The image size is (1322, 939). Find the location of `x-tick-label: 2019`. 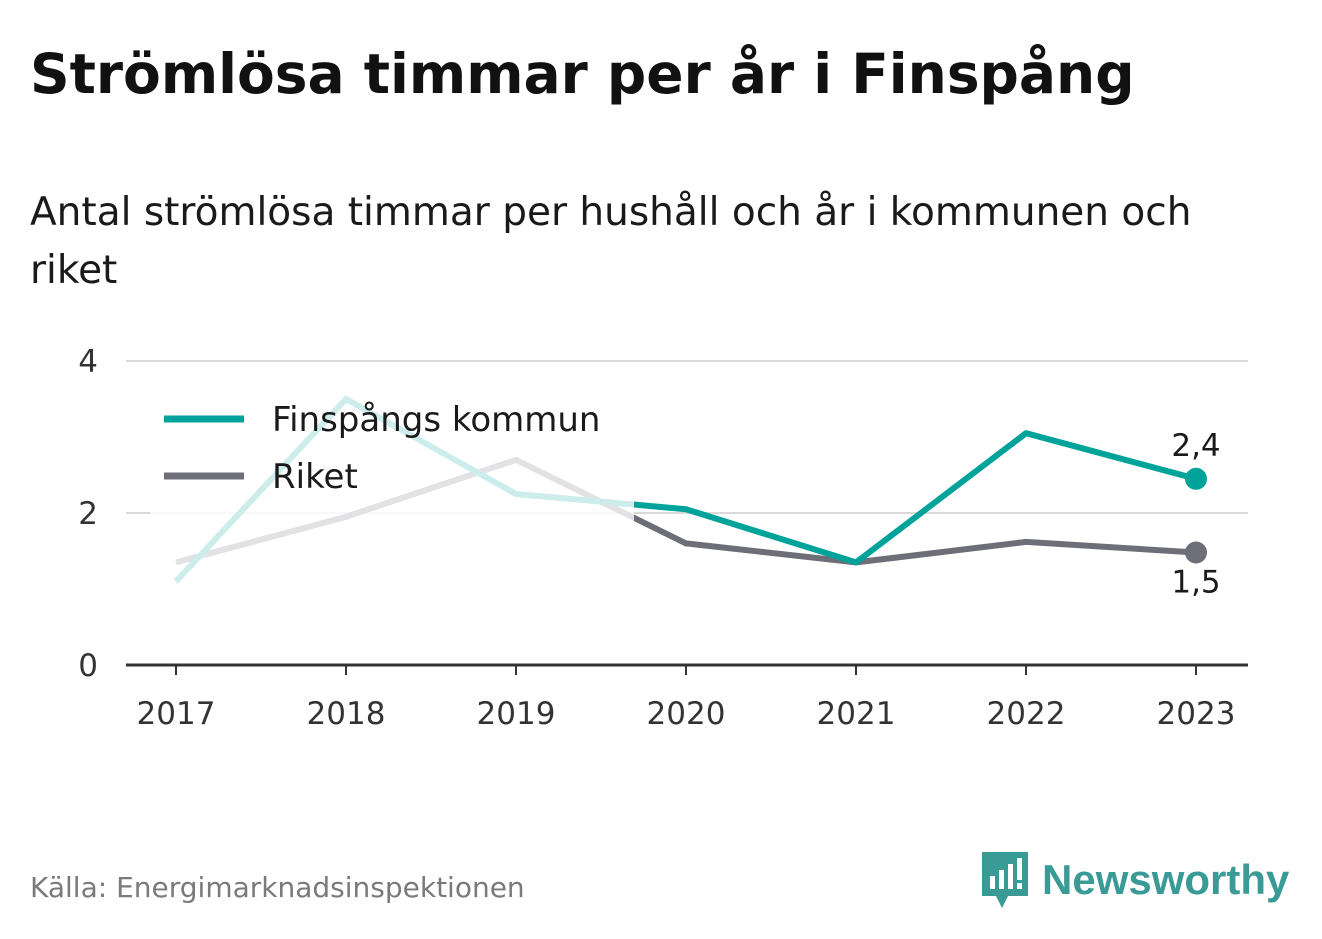

x-tick-label: 2019 is located at coordinates (516, 714).